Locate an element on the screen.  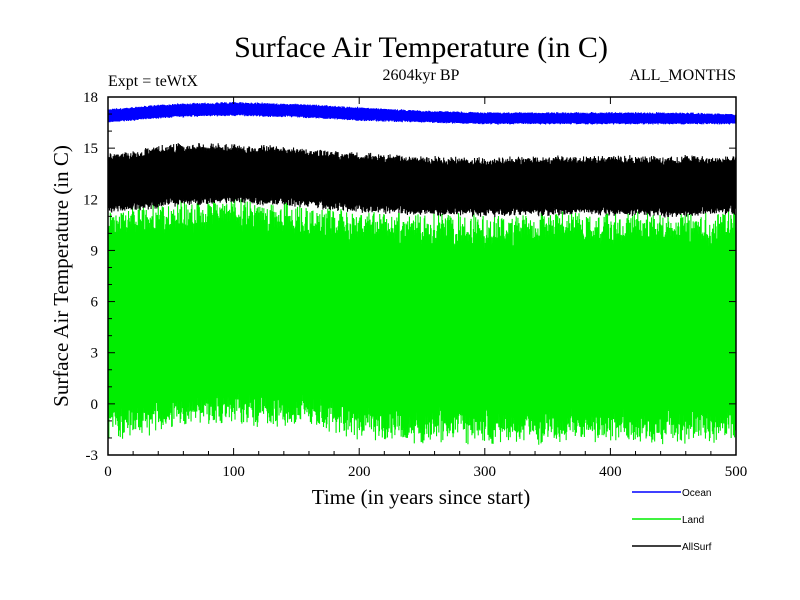
y-tick-label: 6 is located at coordinates (95, 303).